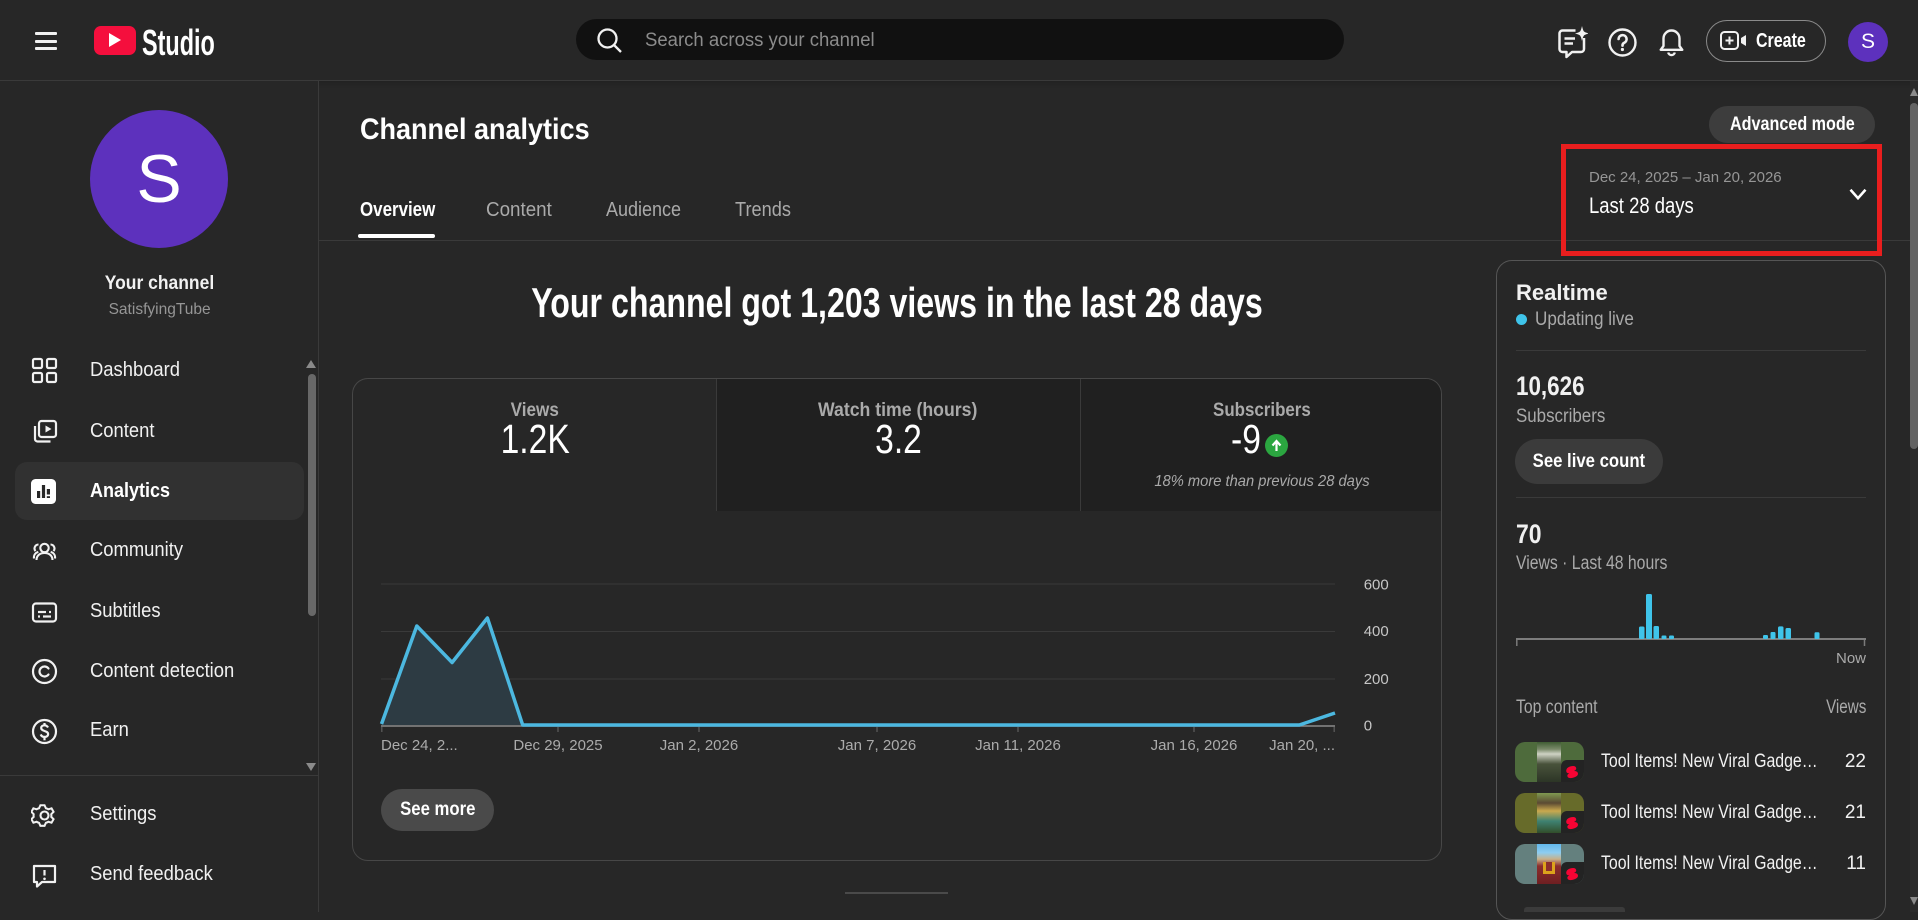 The height and width of the screenshot is (920, 1918). I want to click on svg-text: 200, so click(1376, 679).